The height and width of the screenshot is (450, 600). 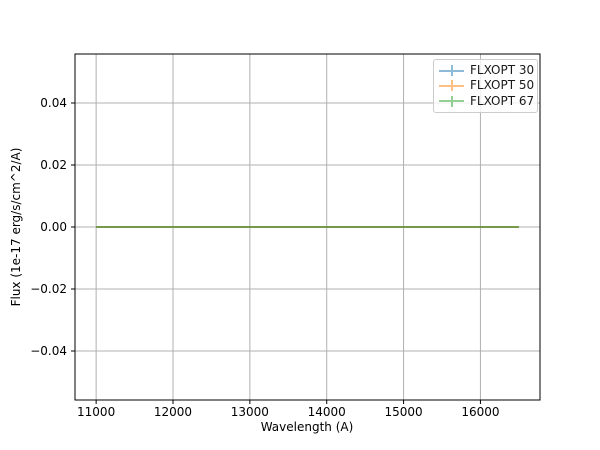 I want to click on x-tick-label: 12000, so click(x=173, y=412).